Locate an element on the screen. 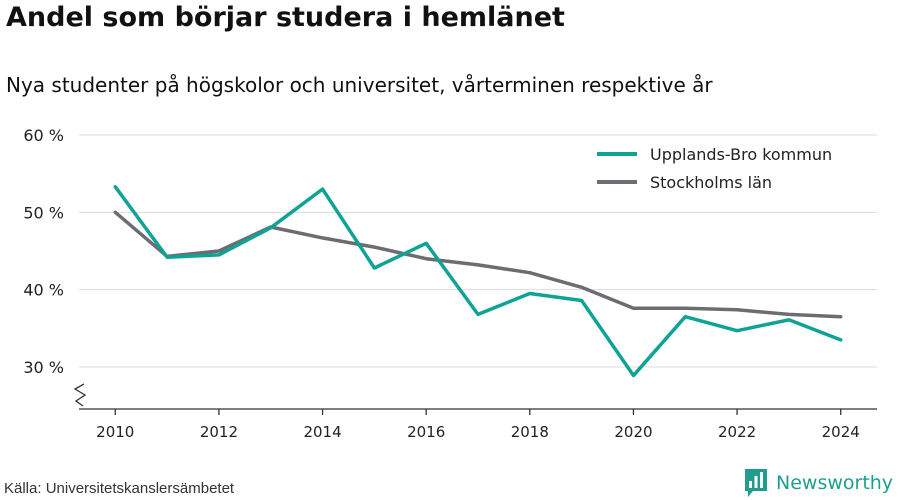  x-tick-label: 2012 is located at coordinates (219, 432).